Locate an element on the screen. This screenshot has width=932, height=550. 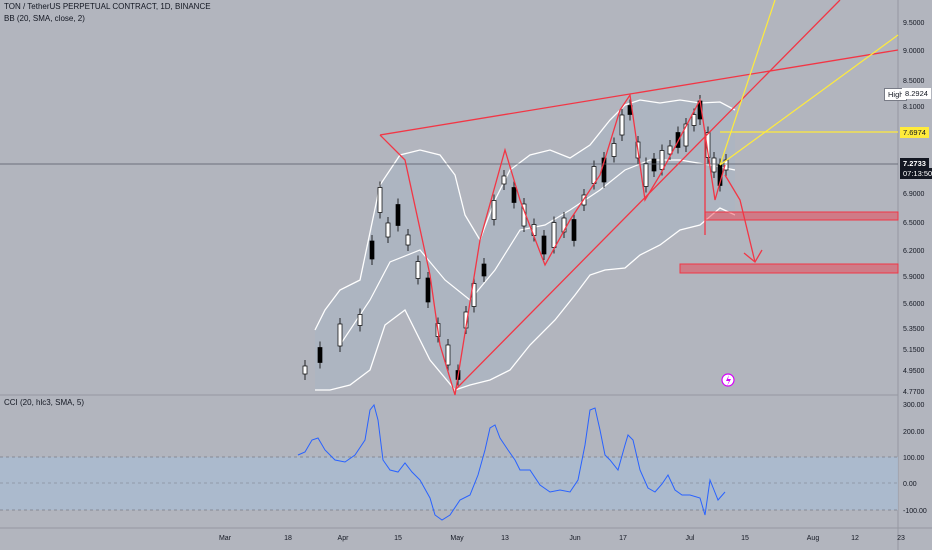
time-tick: 12 is located at coordinates (855, 538).